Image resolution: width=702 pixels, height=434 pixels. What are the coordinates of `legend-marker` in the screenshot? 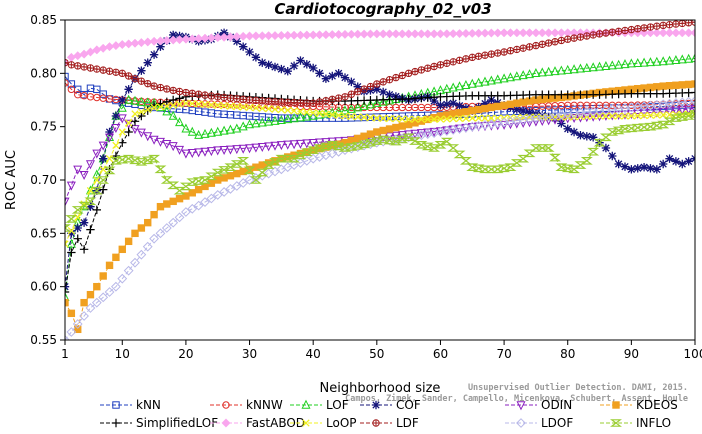 It's located at (306, 423).